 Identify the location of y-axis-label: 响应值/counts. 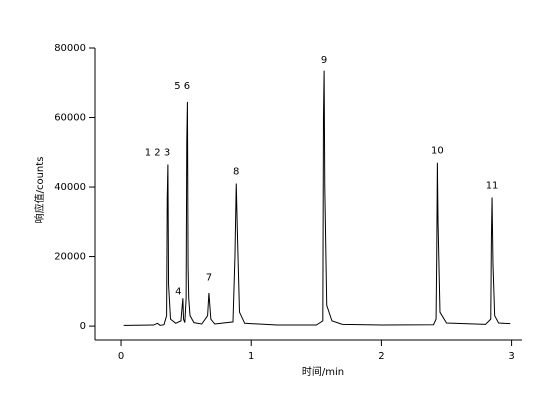
(39, 190).